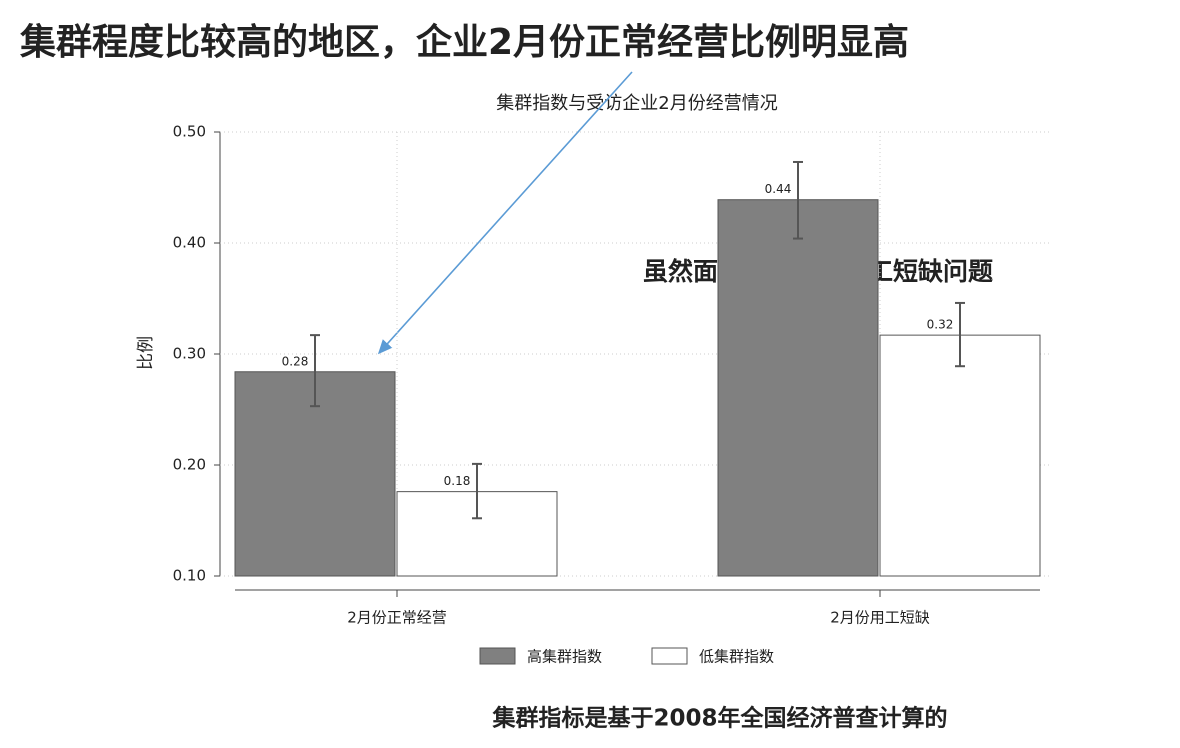 The image size is (1180, 748). What do you see at coordinates (736, 657) in the screenshot?
I see `legend-label: 低集群指数` at bounding box center [736, 657].